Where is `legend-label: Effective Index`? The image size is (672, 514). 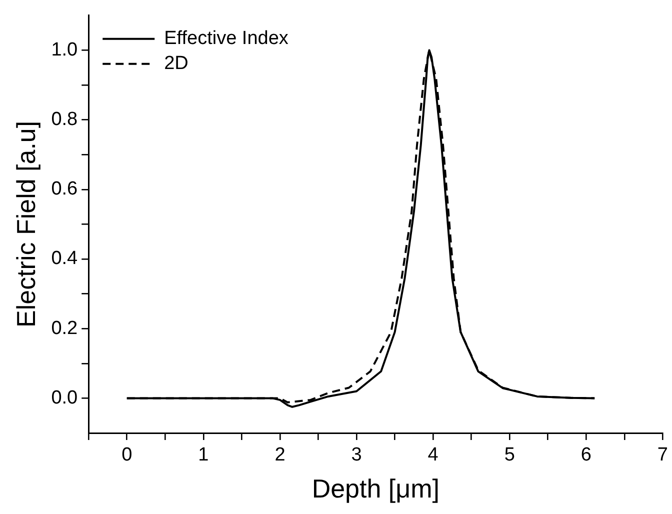 legend-label: Effective Index is located at coordinates (226, 39).